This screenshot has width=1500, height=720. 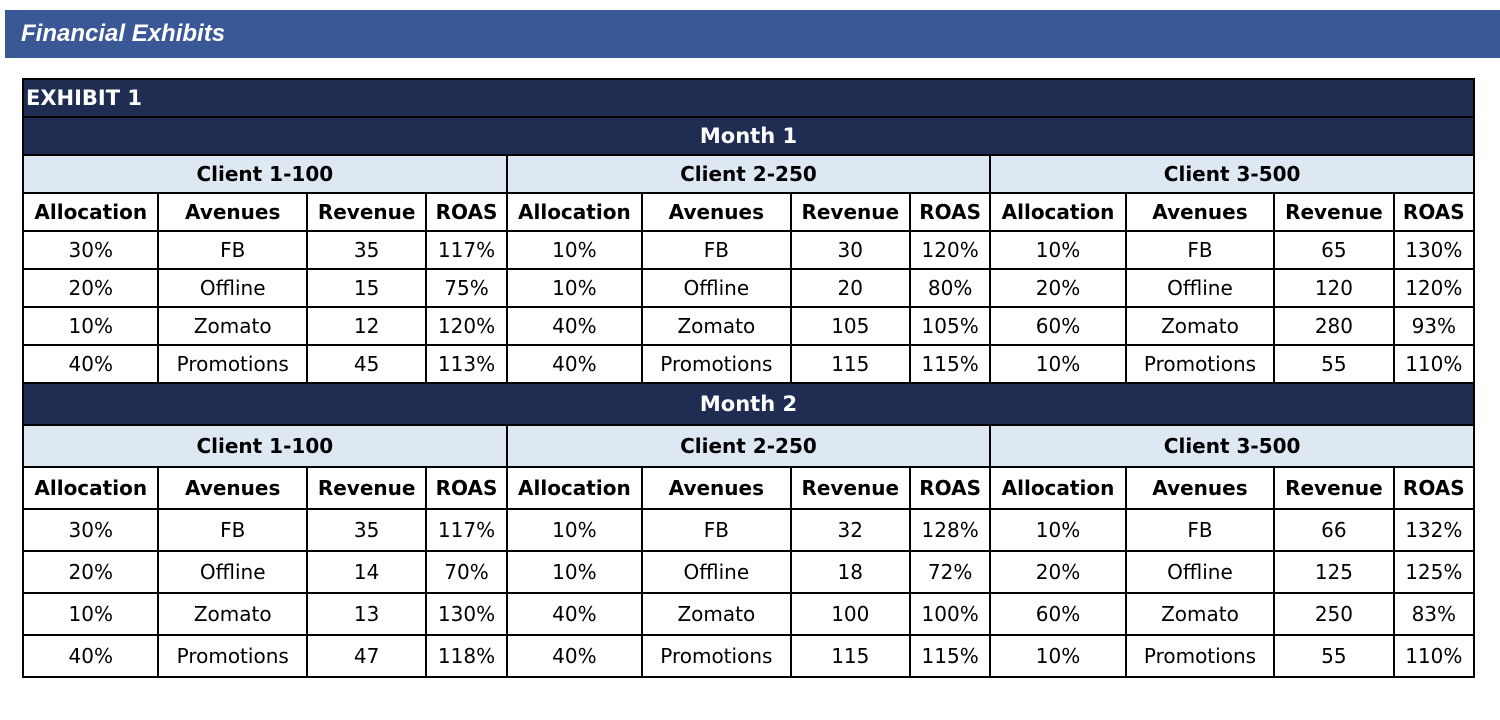 I want to click on client-header-row: Client 1-100 Client 2-250 Client 3-500, so click(x=748, y=446).